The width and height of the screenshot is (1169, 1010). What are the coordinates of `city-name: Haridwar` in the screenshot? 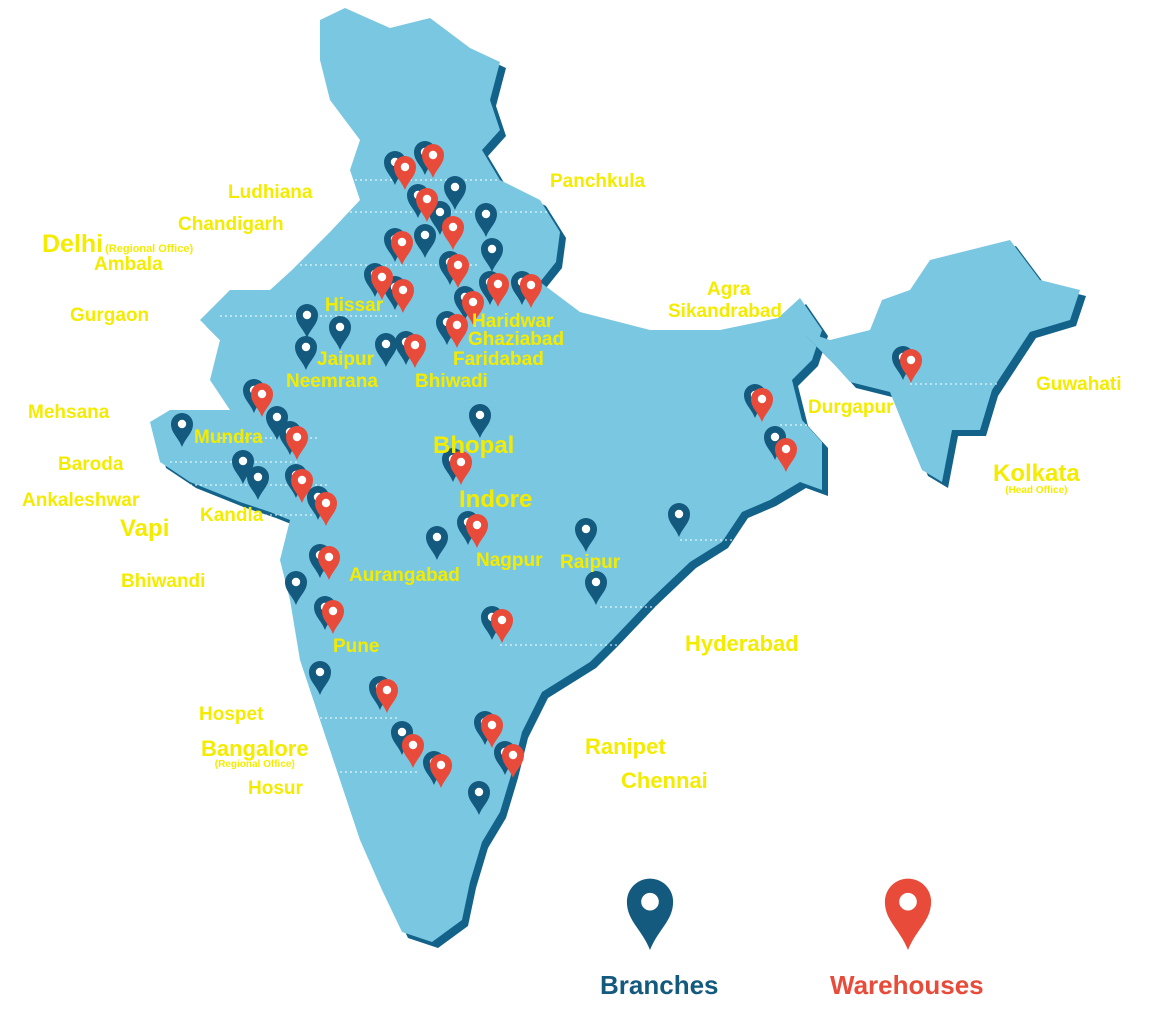 It's located at (513, 321).